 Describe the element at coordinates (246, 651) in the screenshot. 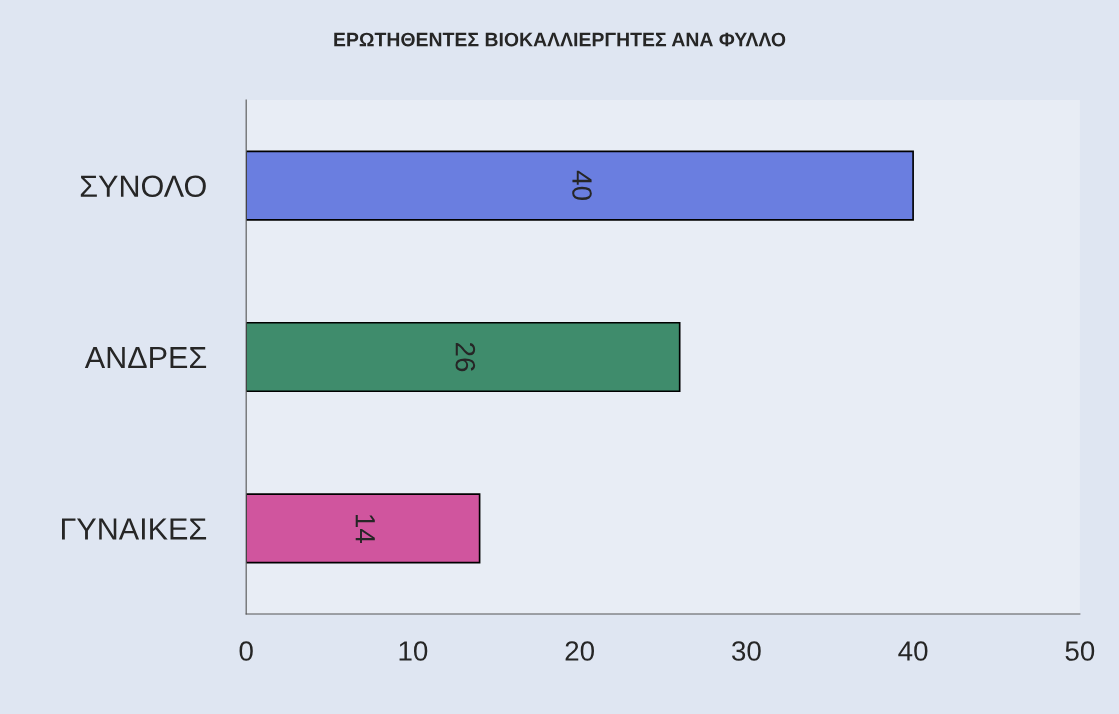

I see `x-tick-label: 0` at that location.